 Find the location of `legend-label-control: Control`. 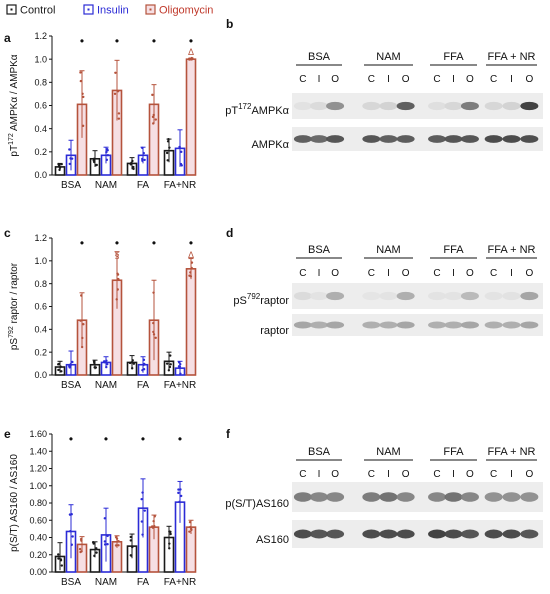

legend-label-control: Control is located at coordinates (37, 11).